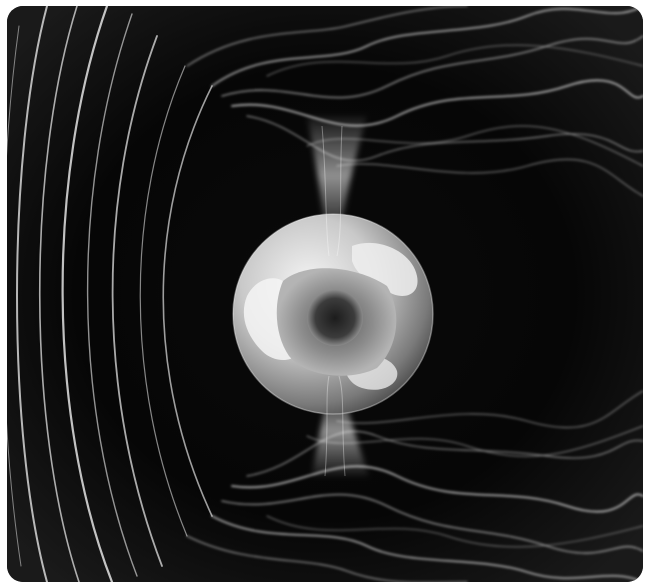 The image size is (650, 588). What do you see at coordinates (385, 269) in the screenshot?
I see `continent-shape` at bounding box center [385, 269].